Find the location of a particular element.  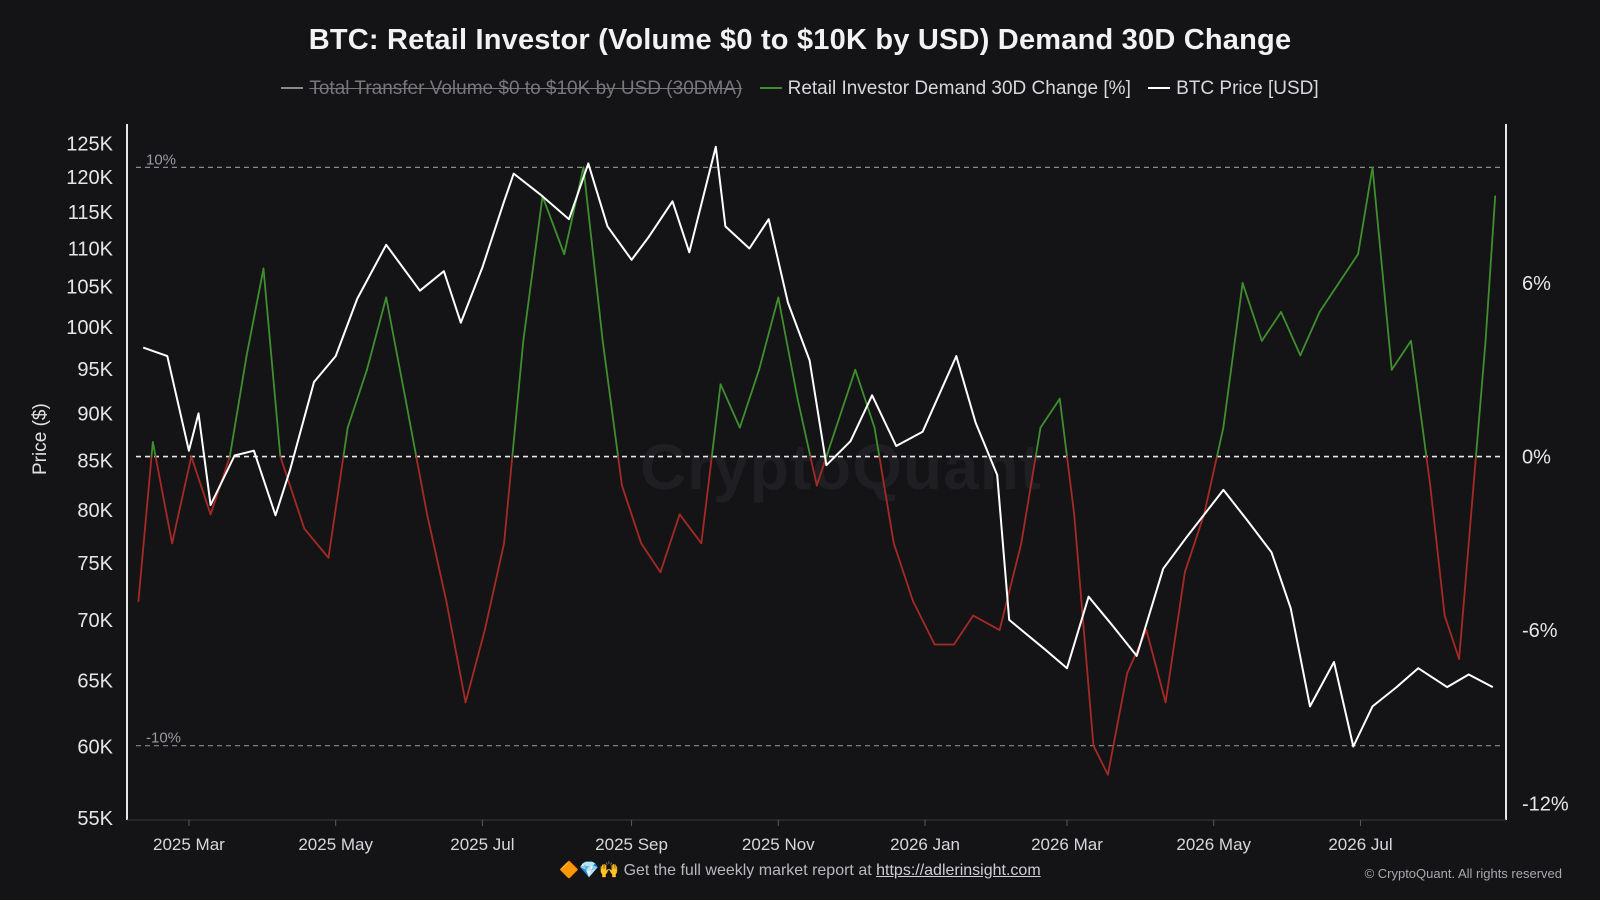

y-right-tick-label: -6% is located at coordinates (1540, 631).